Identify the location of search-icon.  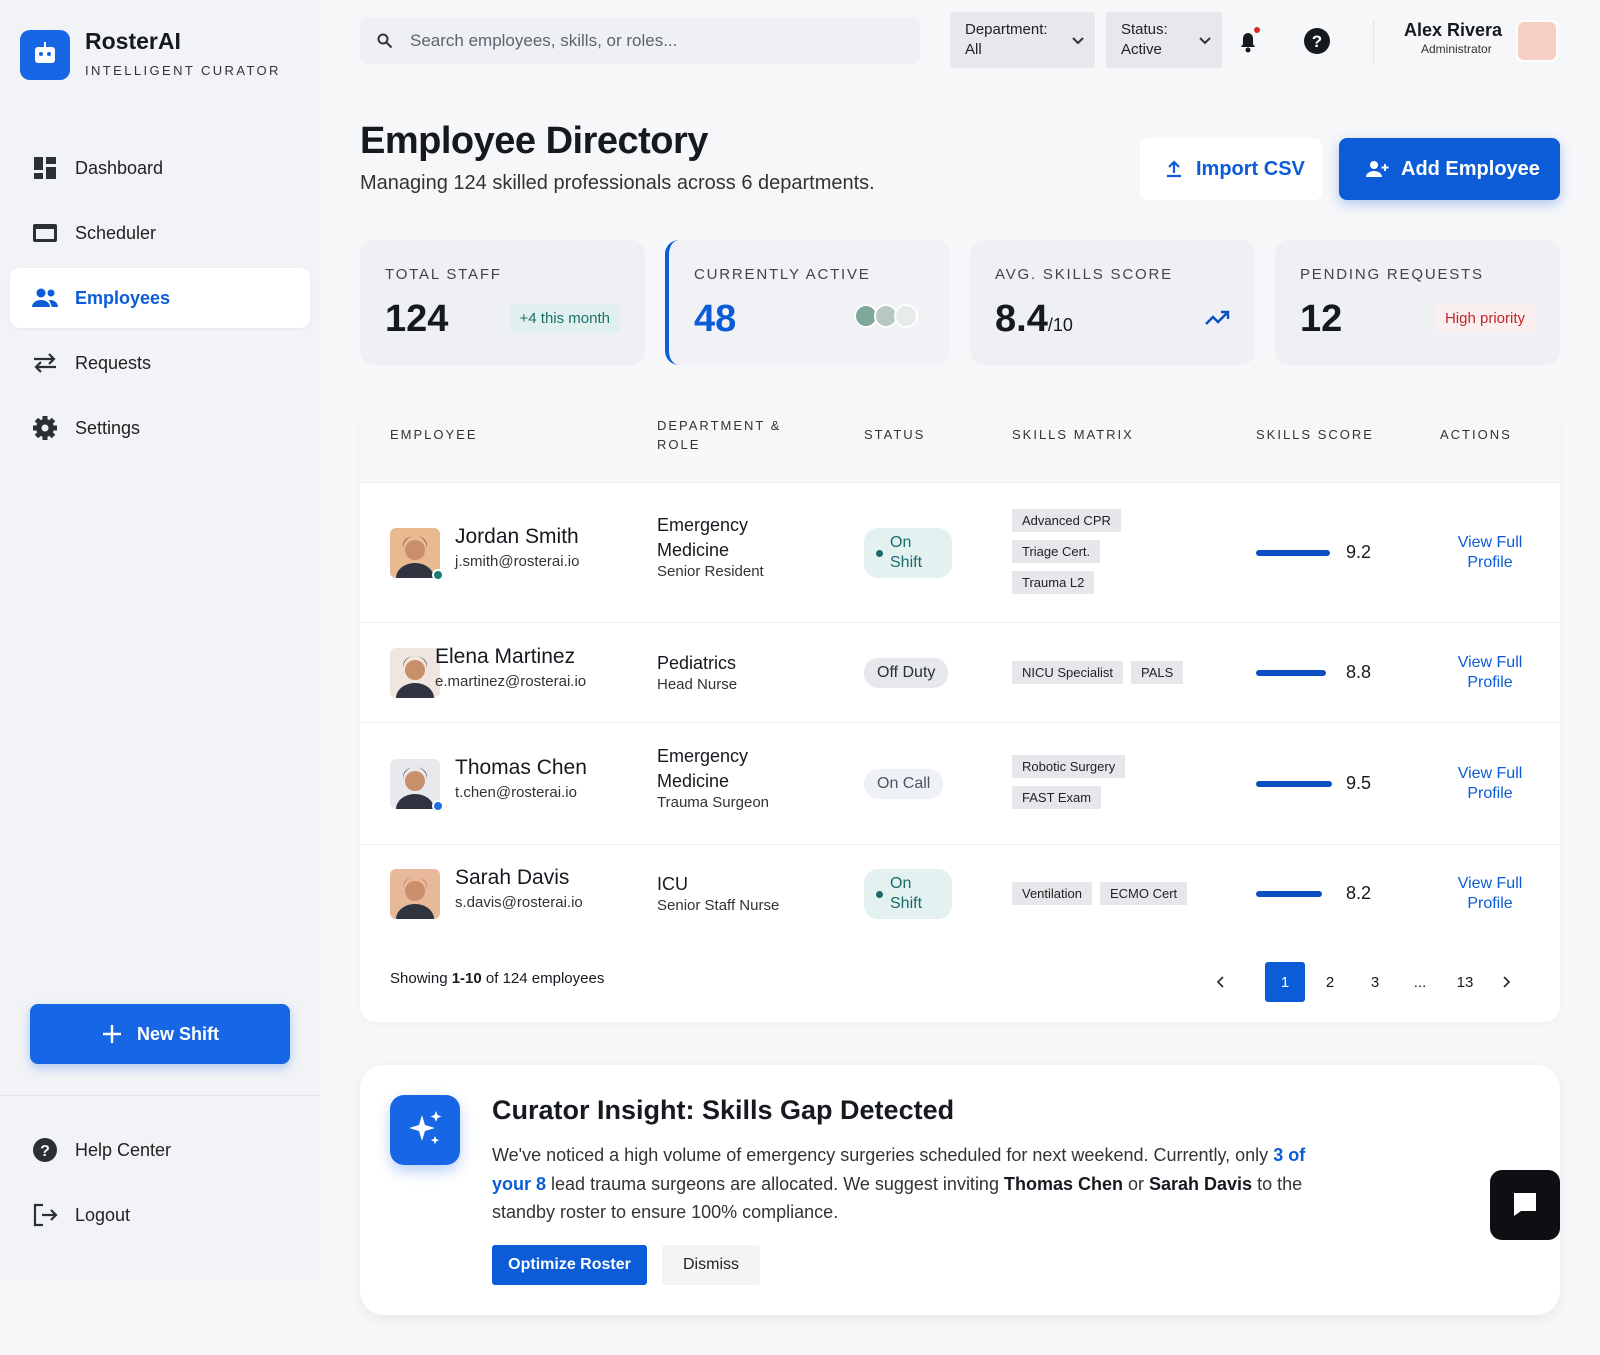
(385, 41).